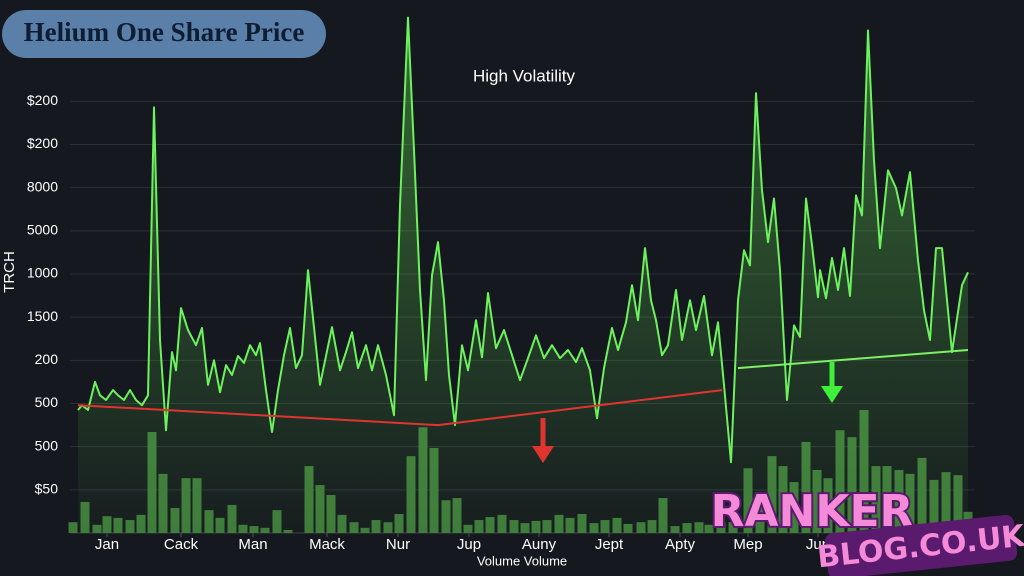  I want to click on x-tick-label: Jept, so click(609, 544).